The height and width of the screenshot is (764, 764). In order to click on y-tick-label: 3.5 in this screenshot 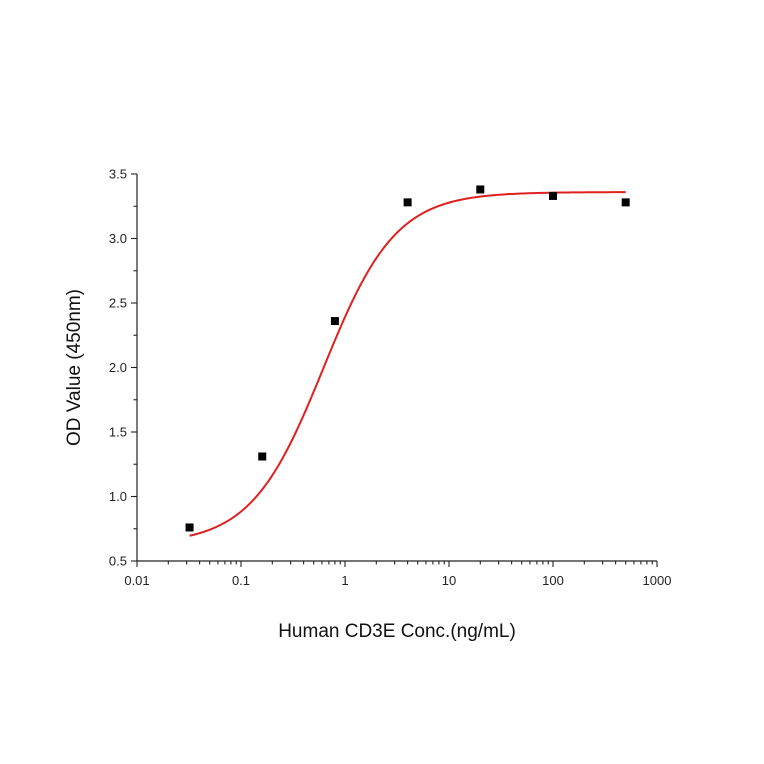, I will do `click(118, 174)`.